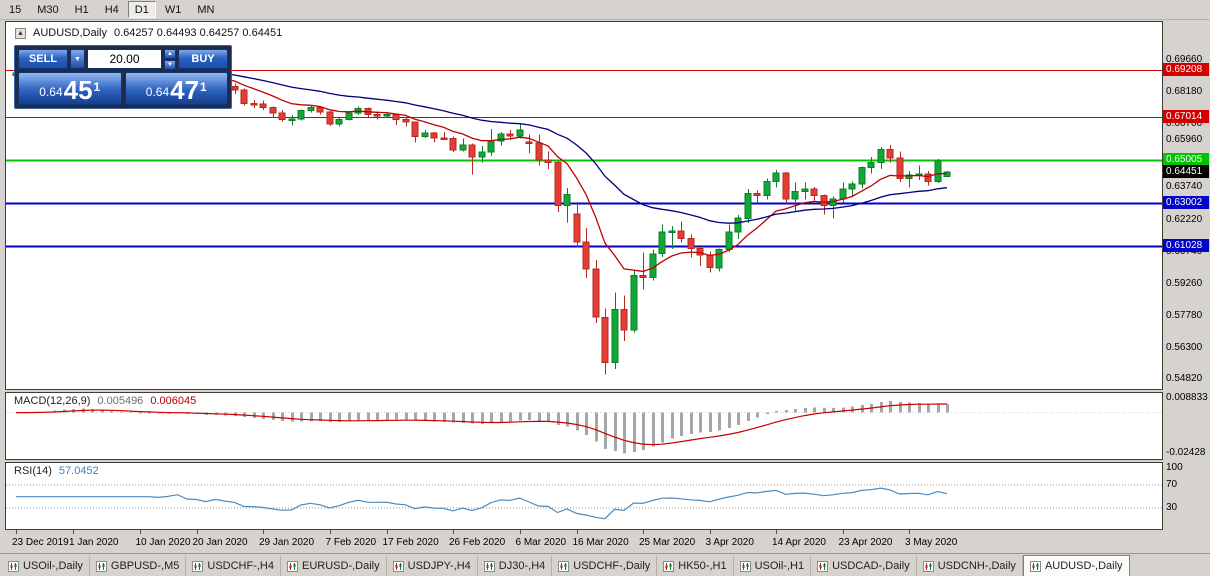  I want to click on macd-axis-label: 0.008833, so click(1187, 397).